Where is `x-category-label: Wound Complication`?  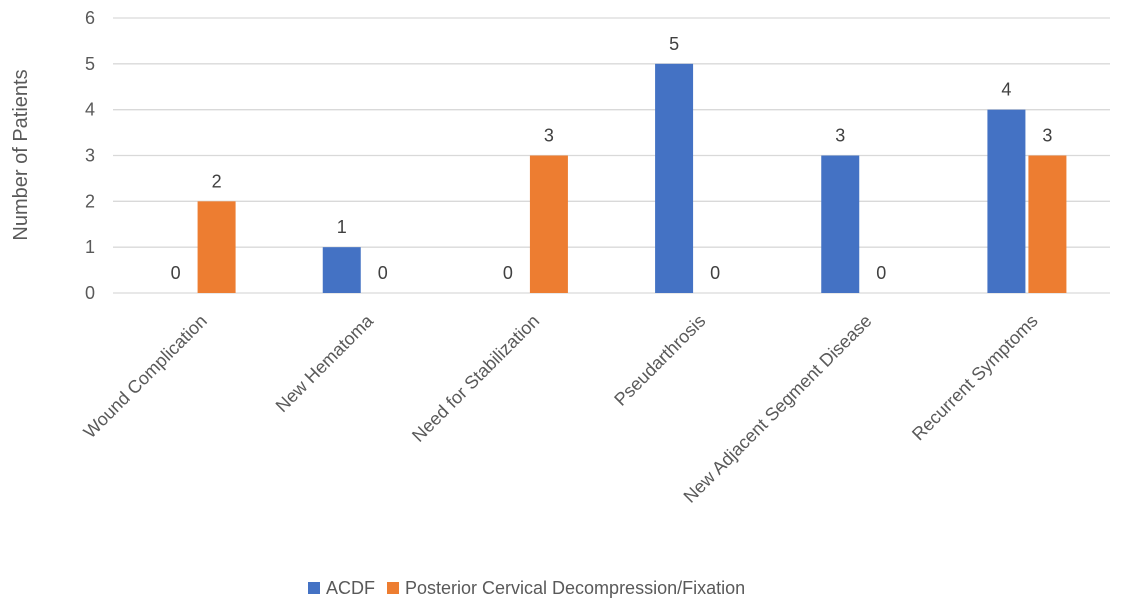 x-category-label: Wound Complication is located at coordinates (145, 376).